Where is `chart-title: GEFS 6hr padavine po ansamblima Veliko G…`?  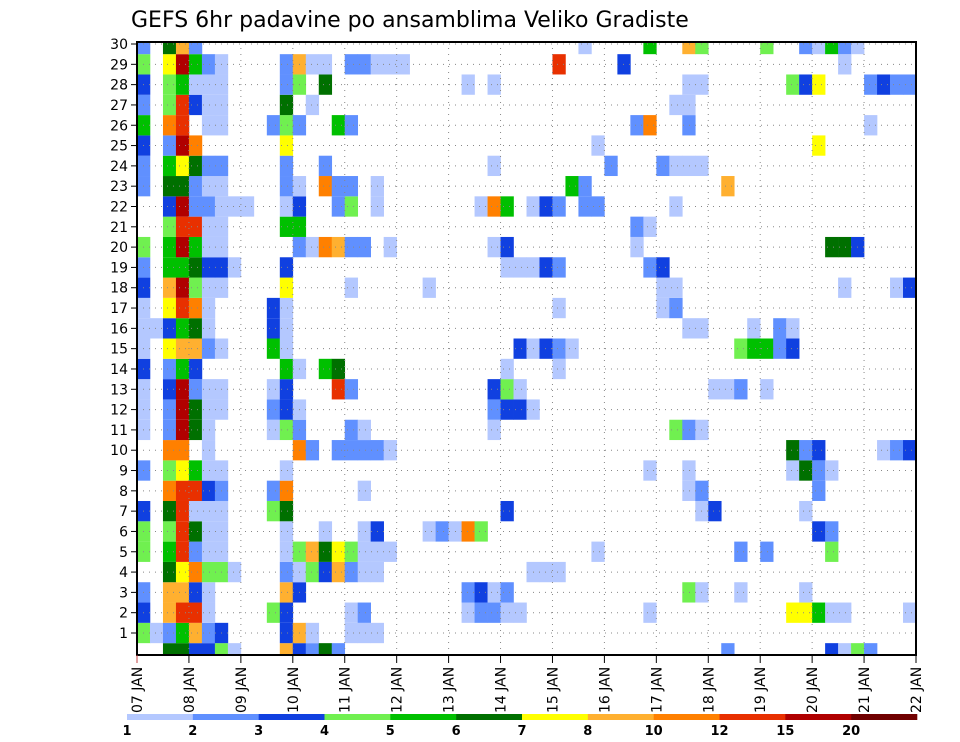
chart-title: GEFS 6hr padavine po ansamblima Veliko G… is located at coordinates (410, 20).